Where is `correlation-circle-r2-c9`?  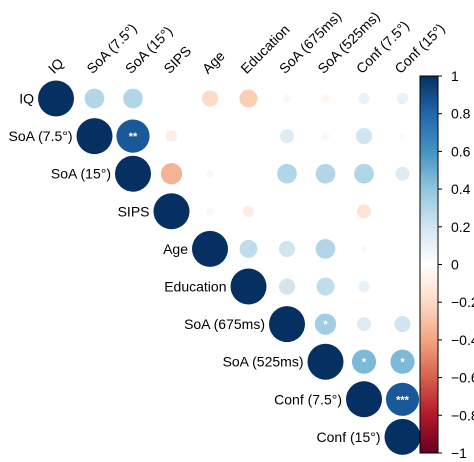
correlation-circle-r2-c9 is located at coordinates (402, 173).